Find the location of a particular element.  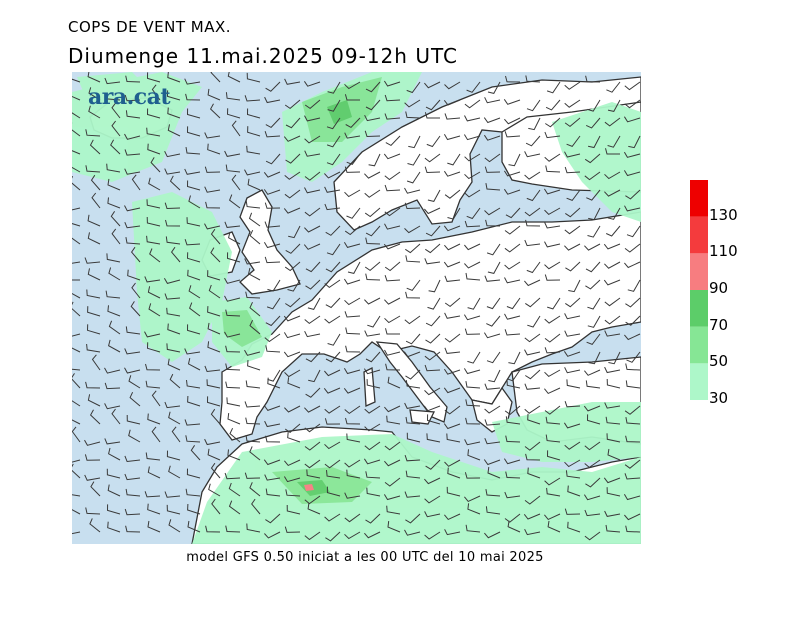

gust-zone-peak-north is located at coordinates (339, 112).